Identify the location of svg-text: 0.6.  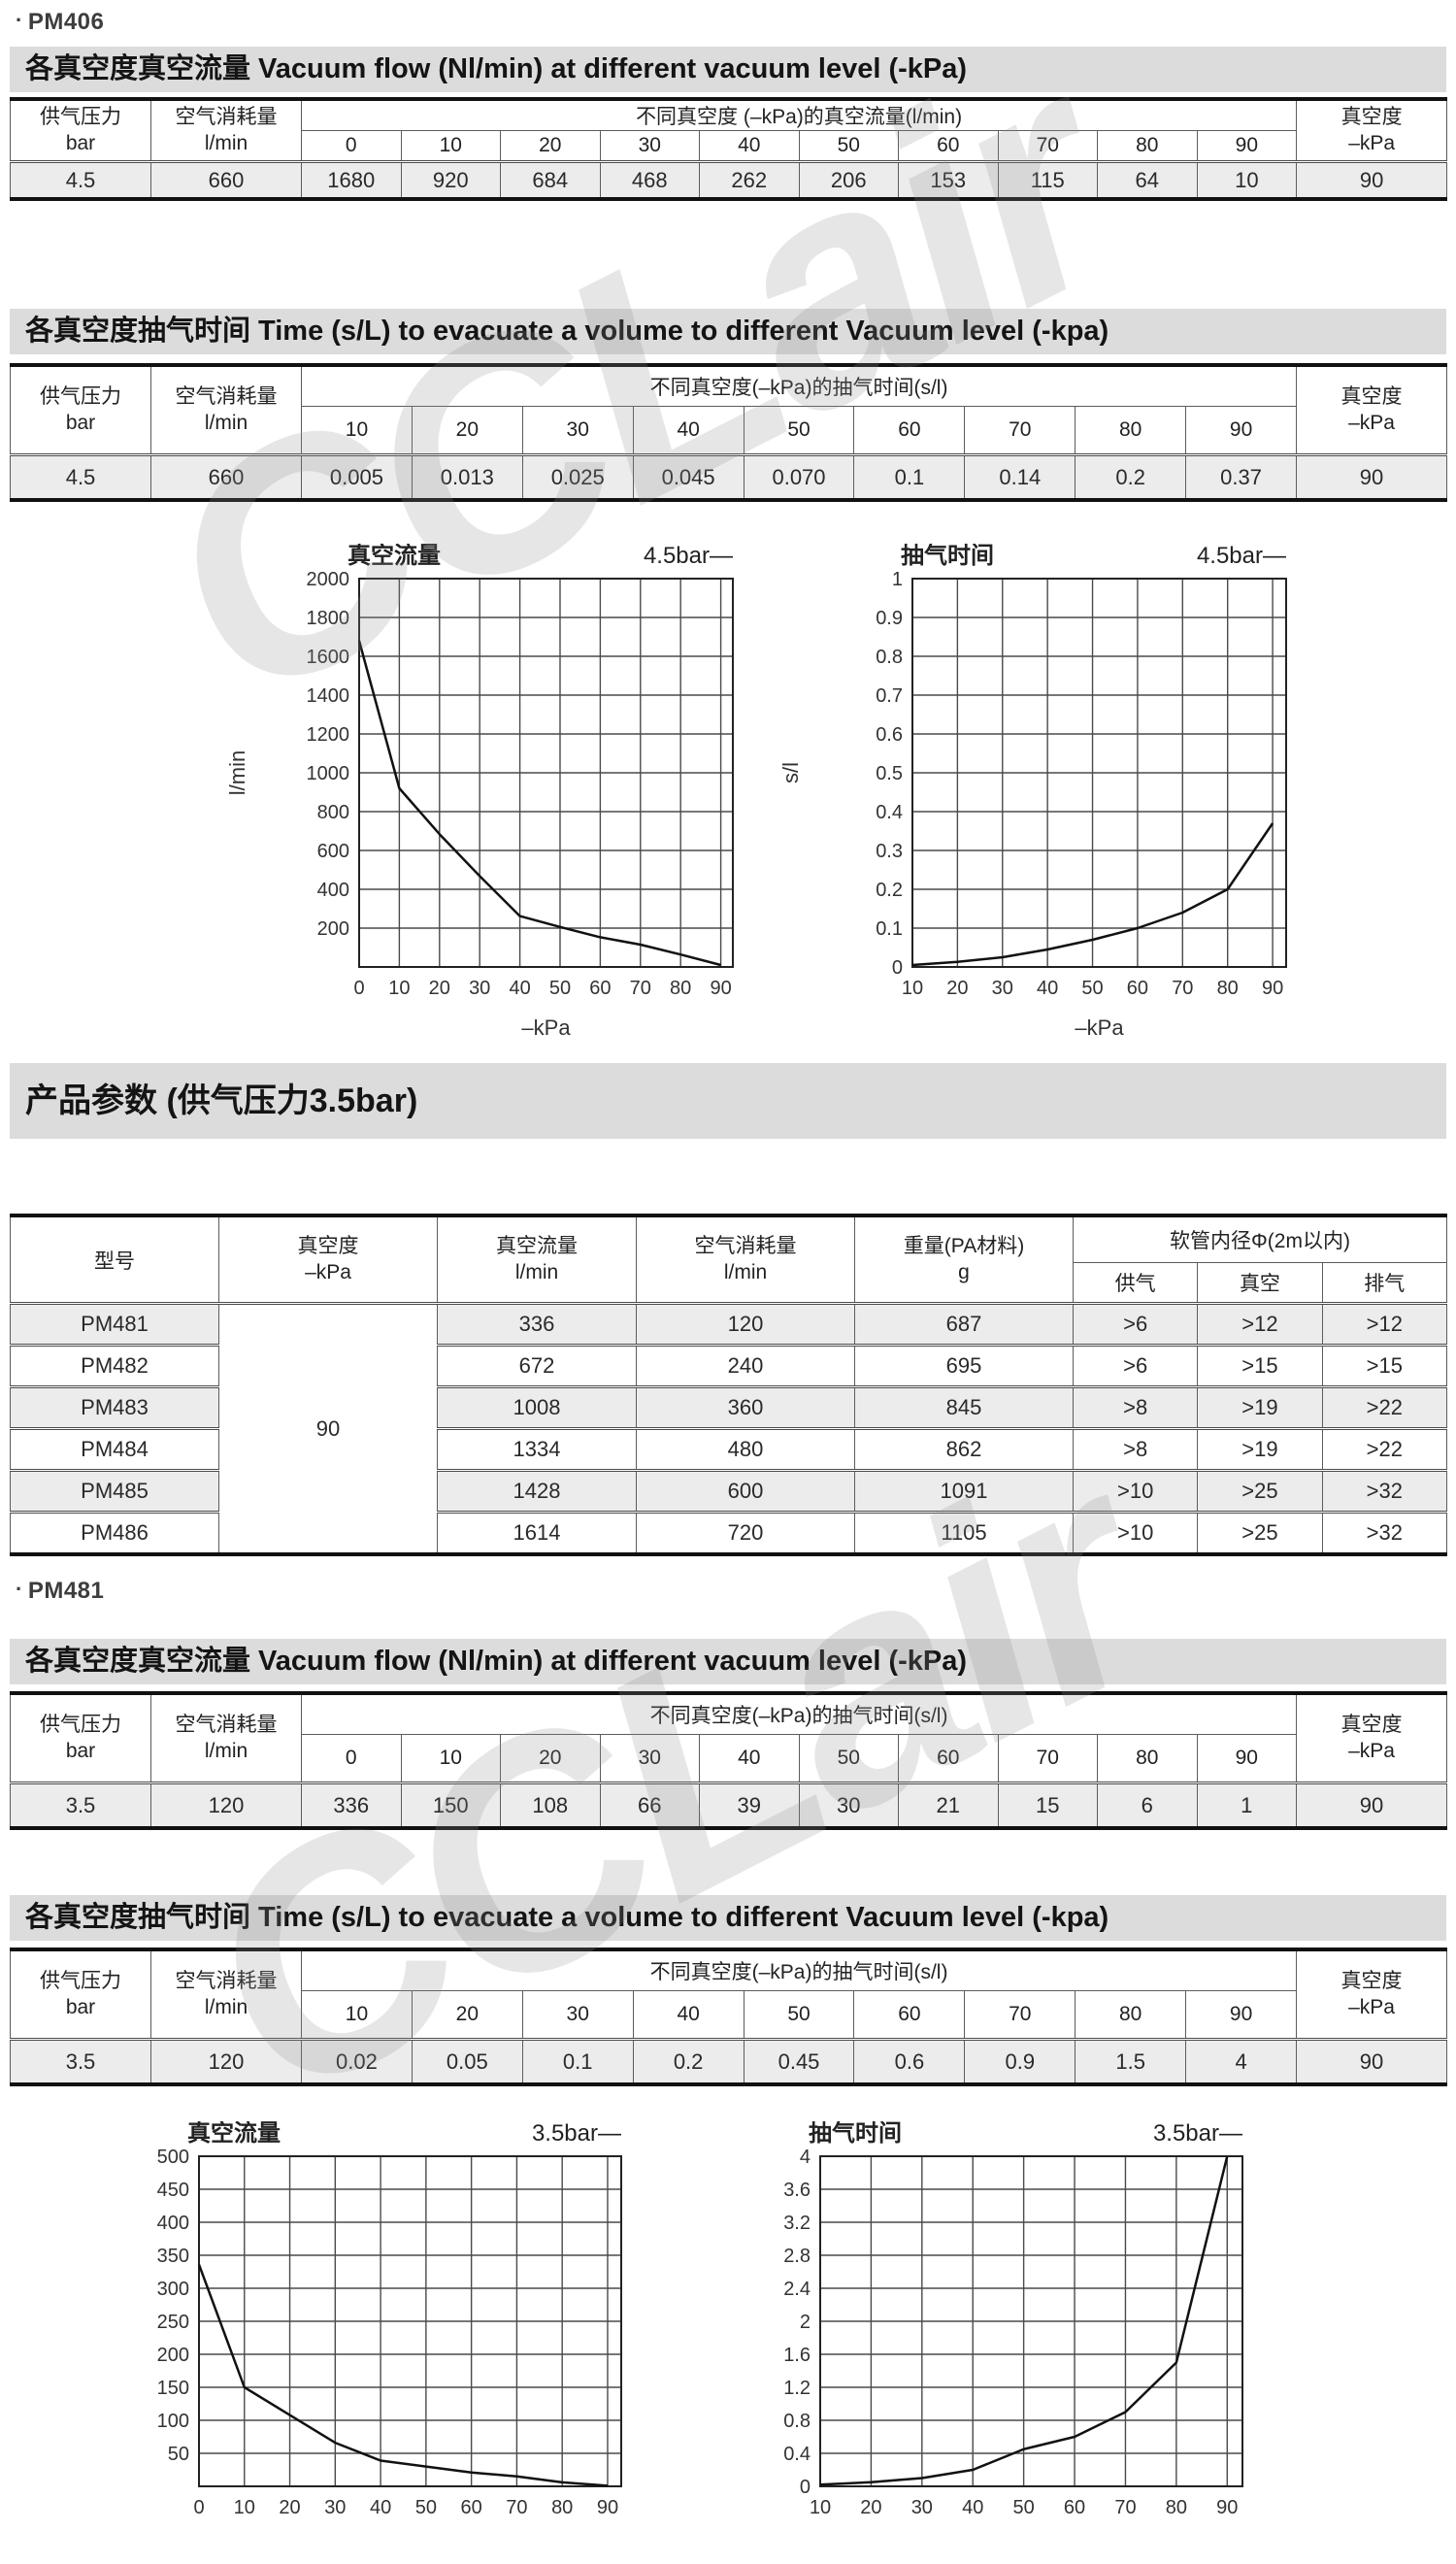
(889, 735).